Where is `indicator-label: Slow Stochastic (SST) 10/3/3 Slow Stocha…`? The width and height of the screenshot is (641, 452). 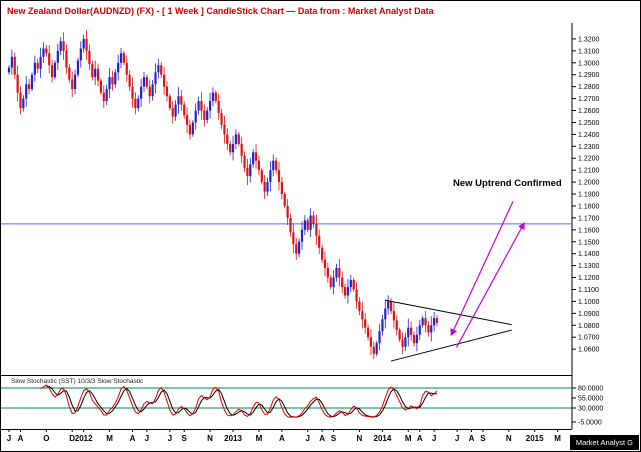 indicator-label: Slow Stochastic (SST) 10/3/3 Slow Stocha… is located at coordinates (77, 381).